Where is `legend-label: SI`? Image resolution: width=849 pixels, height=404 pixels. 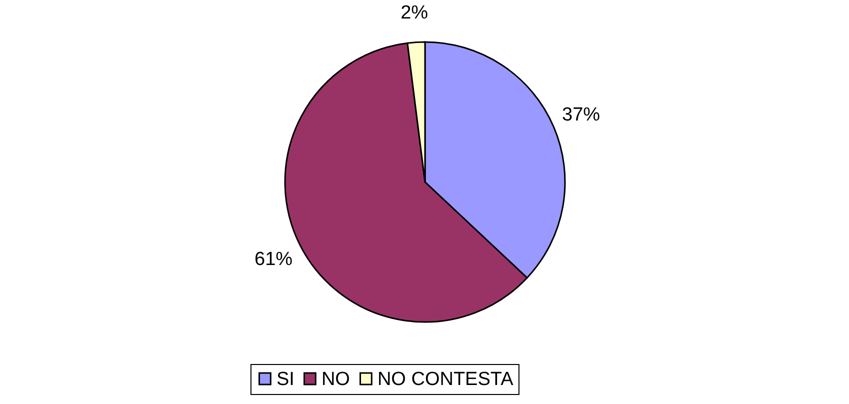
legend-label: SI is located at coordinates (285, 379).